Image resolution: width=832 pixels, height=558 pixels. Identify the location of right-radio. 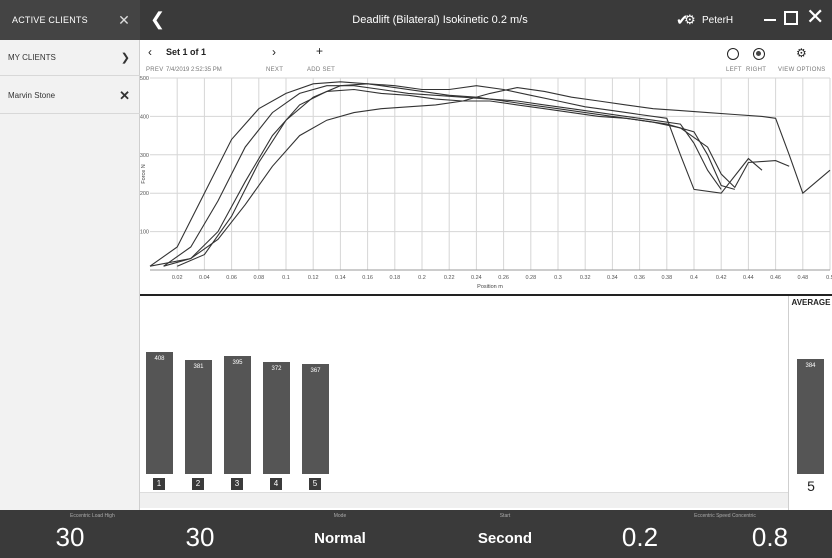
(759, 54).